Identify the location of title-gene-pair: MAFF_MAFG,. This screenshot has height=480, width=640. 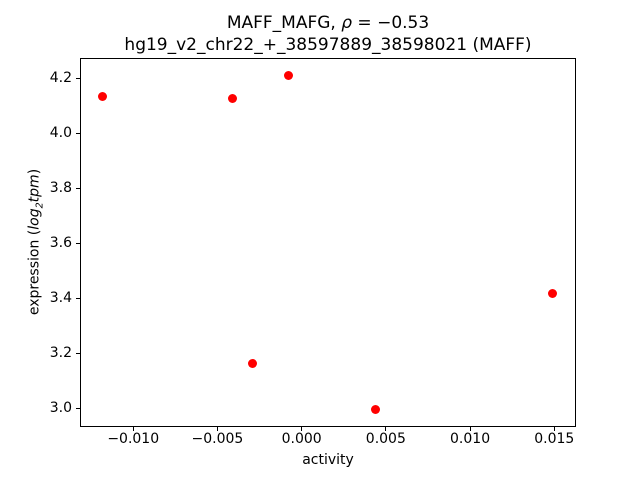
(284, 23).